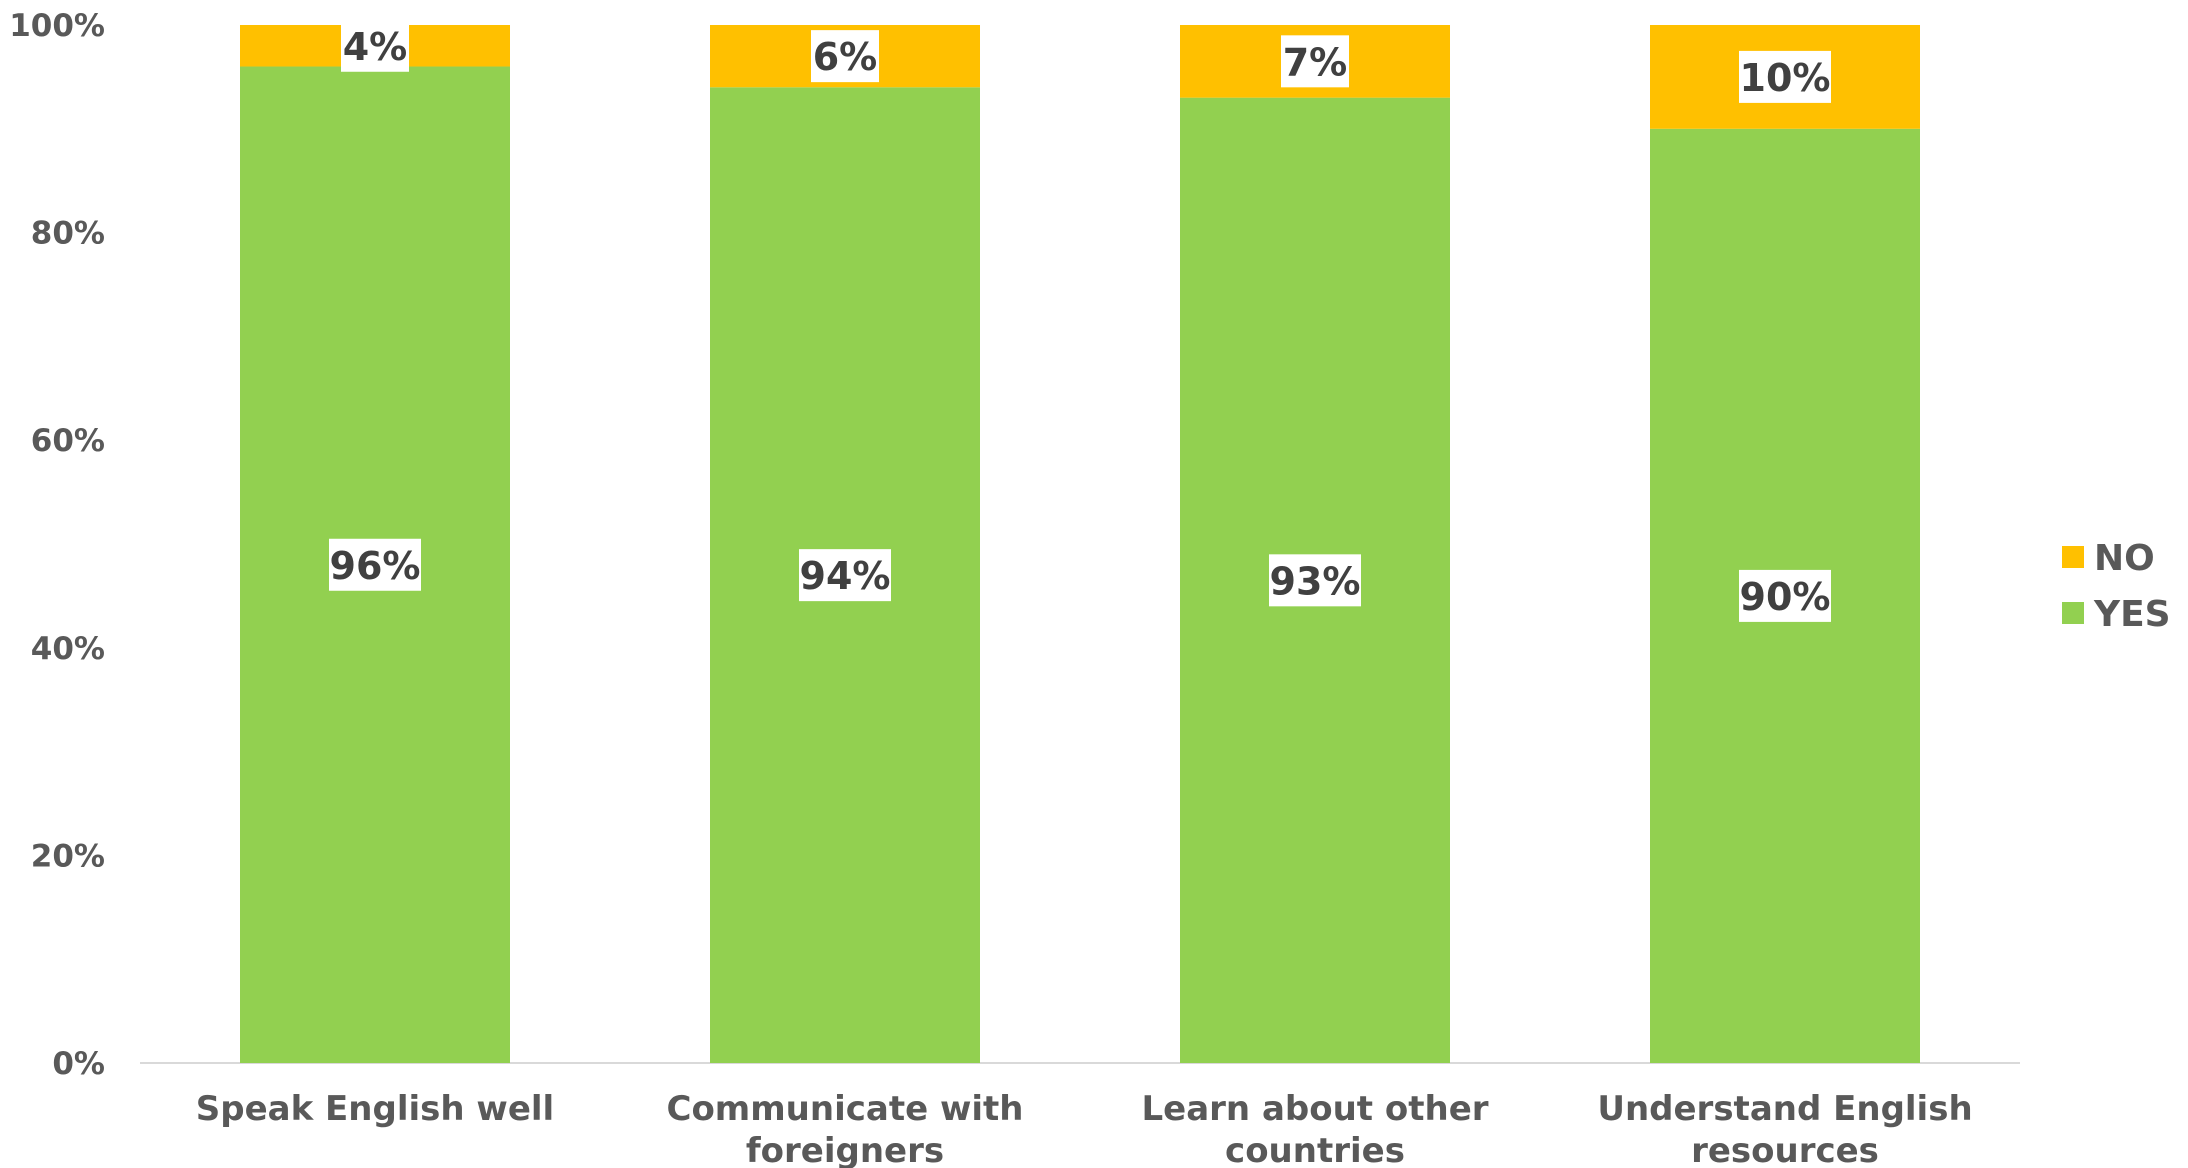 The width and height of the screenshot is (2188, 1168). I want to click on x-category-label: Communicate with, so click(845, 1109).